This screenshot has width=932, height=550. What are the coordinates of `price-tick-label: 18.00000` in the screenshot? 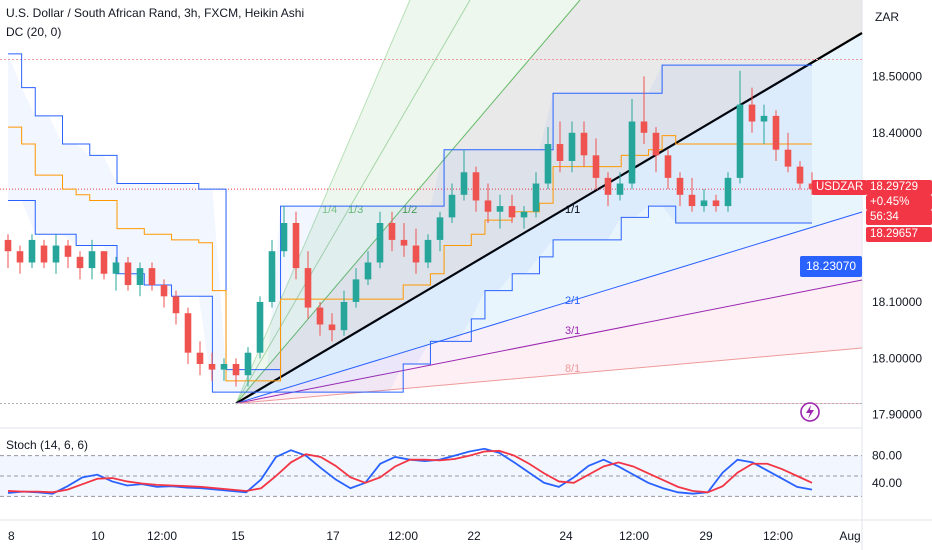 It's located at (897, 358).